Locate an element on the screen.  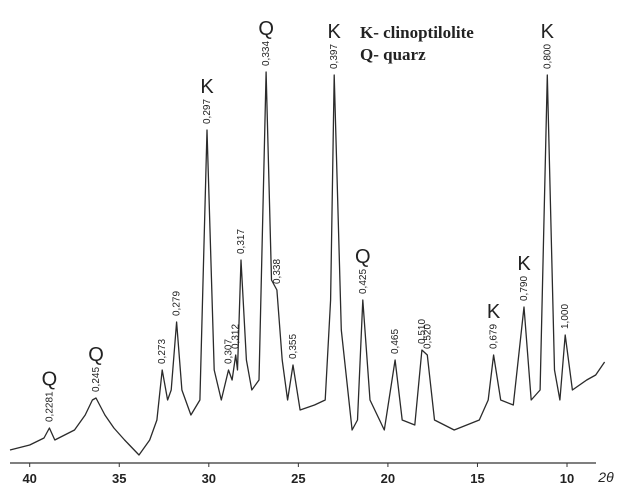
x-axis-label: 2θ is located at coordinates (605, 477).